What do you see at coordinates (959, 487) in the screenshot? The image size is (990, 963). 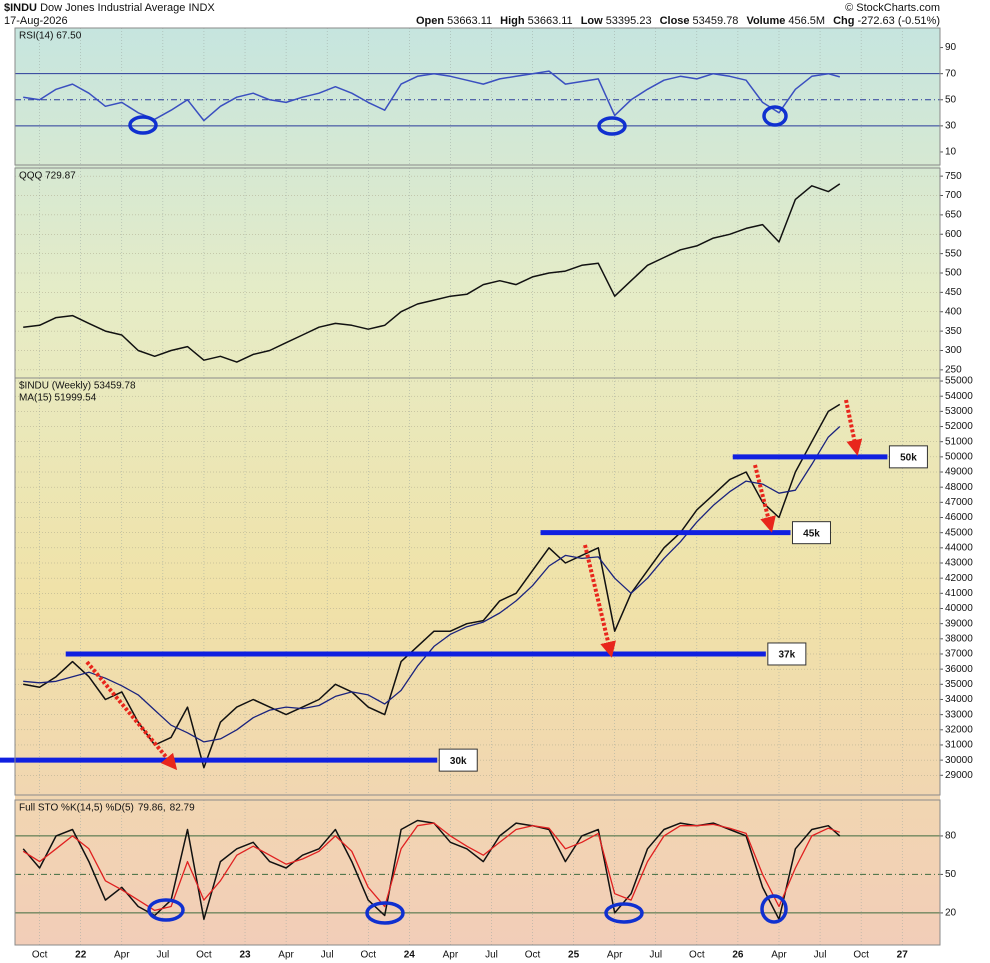 I see `y-tick-label: 48000` at bounding box center [959, 487].